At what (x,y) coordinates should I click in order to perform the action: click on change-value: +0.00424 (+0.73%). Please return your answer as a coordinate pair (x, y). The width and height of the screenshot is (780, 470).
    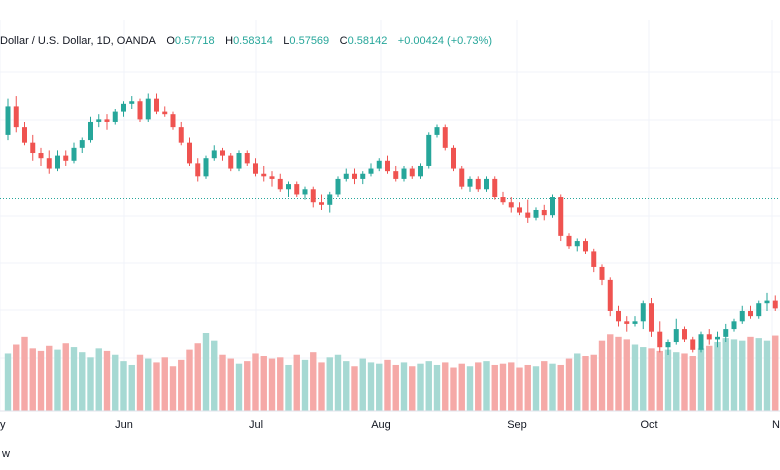
    Looking at the image, I should click on (445, 41).